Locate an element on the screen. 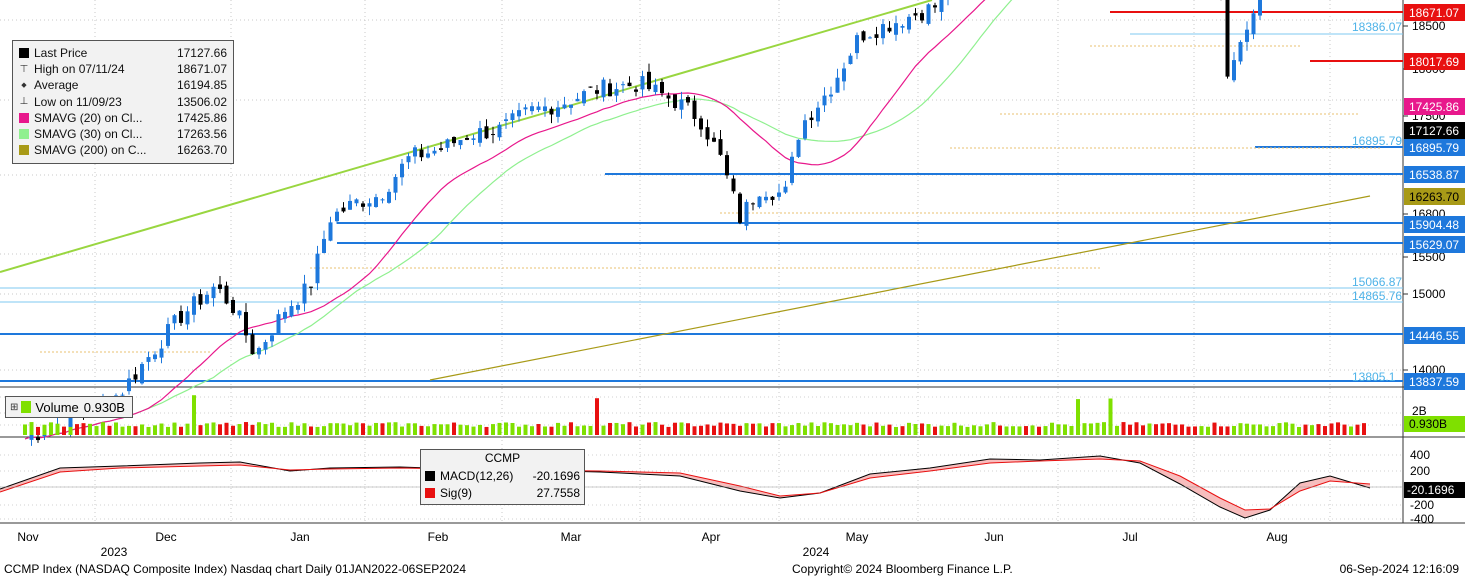  level-label: 15066.87 is located at coordinates (1377, 282).